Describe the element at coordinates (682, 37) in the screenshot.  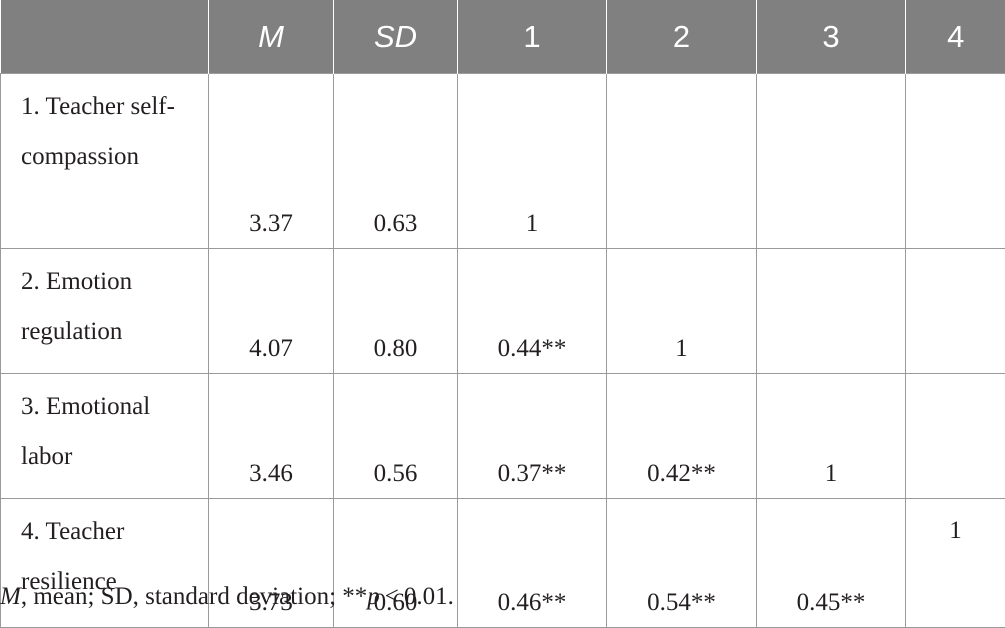
I see `header-col-2: 2` at that location.